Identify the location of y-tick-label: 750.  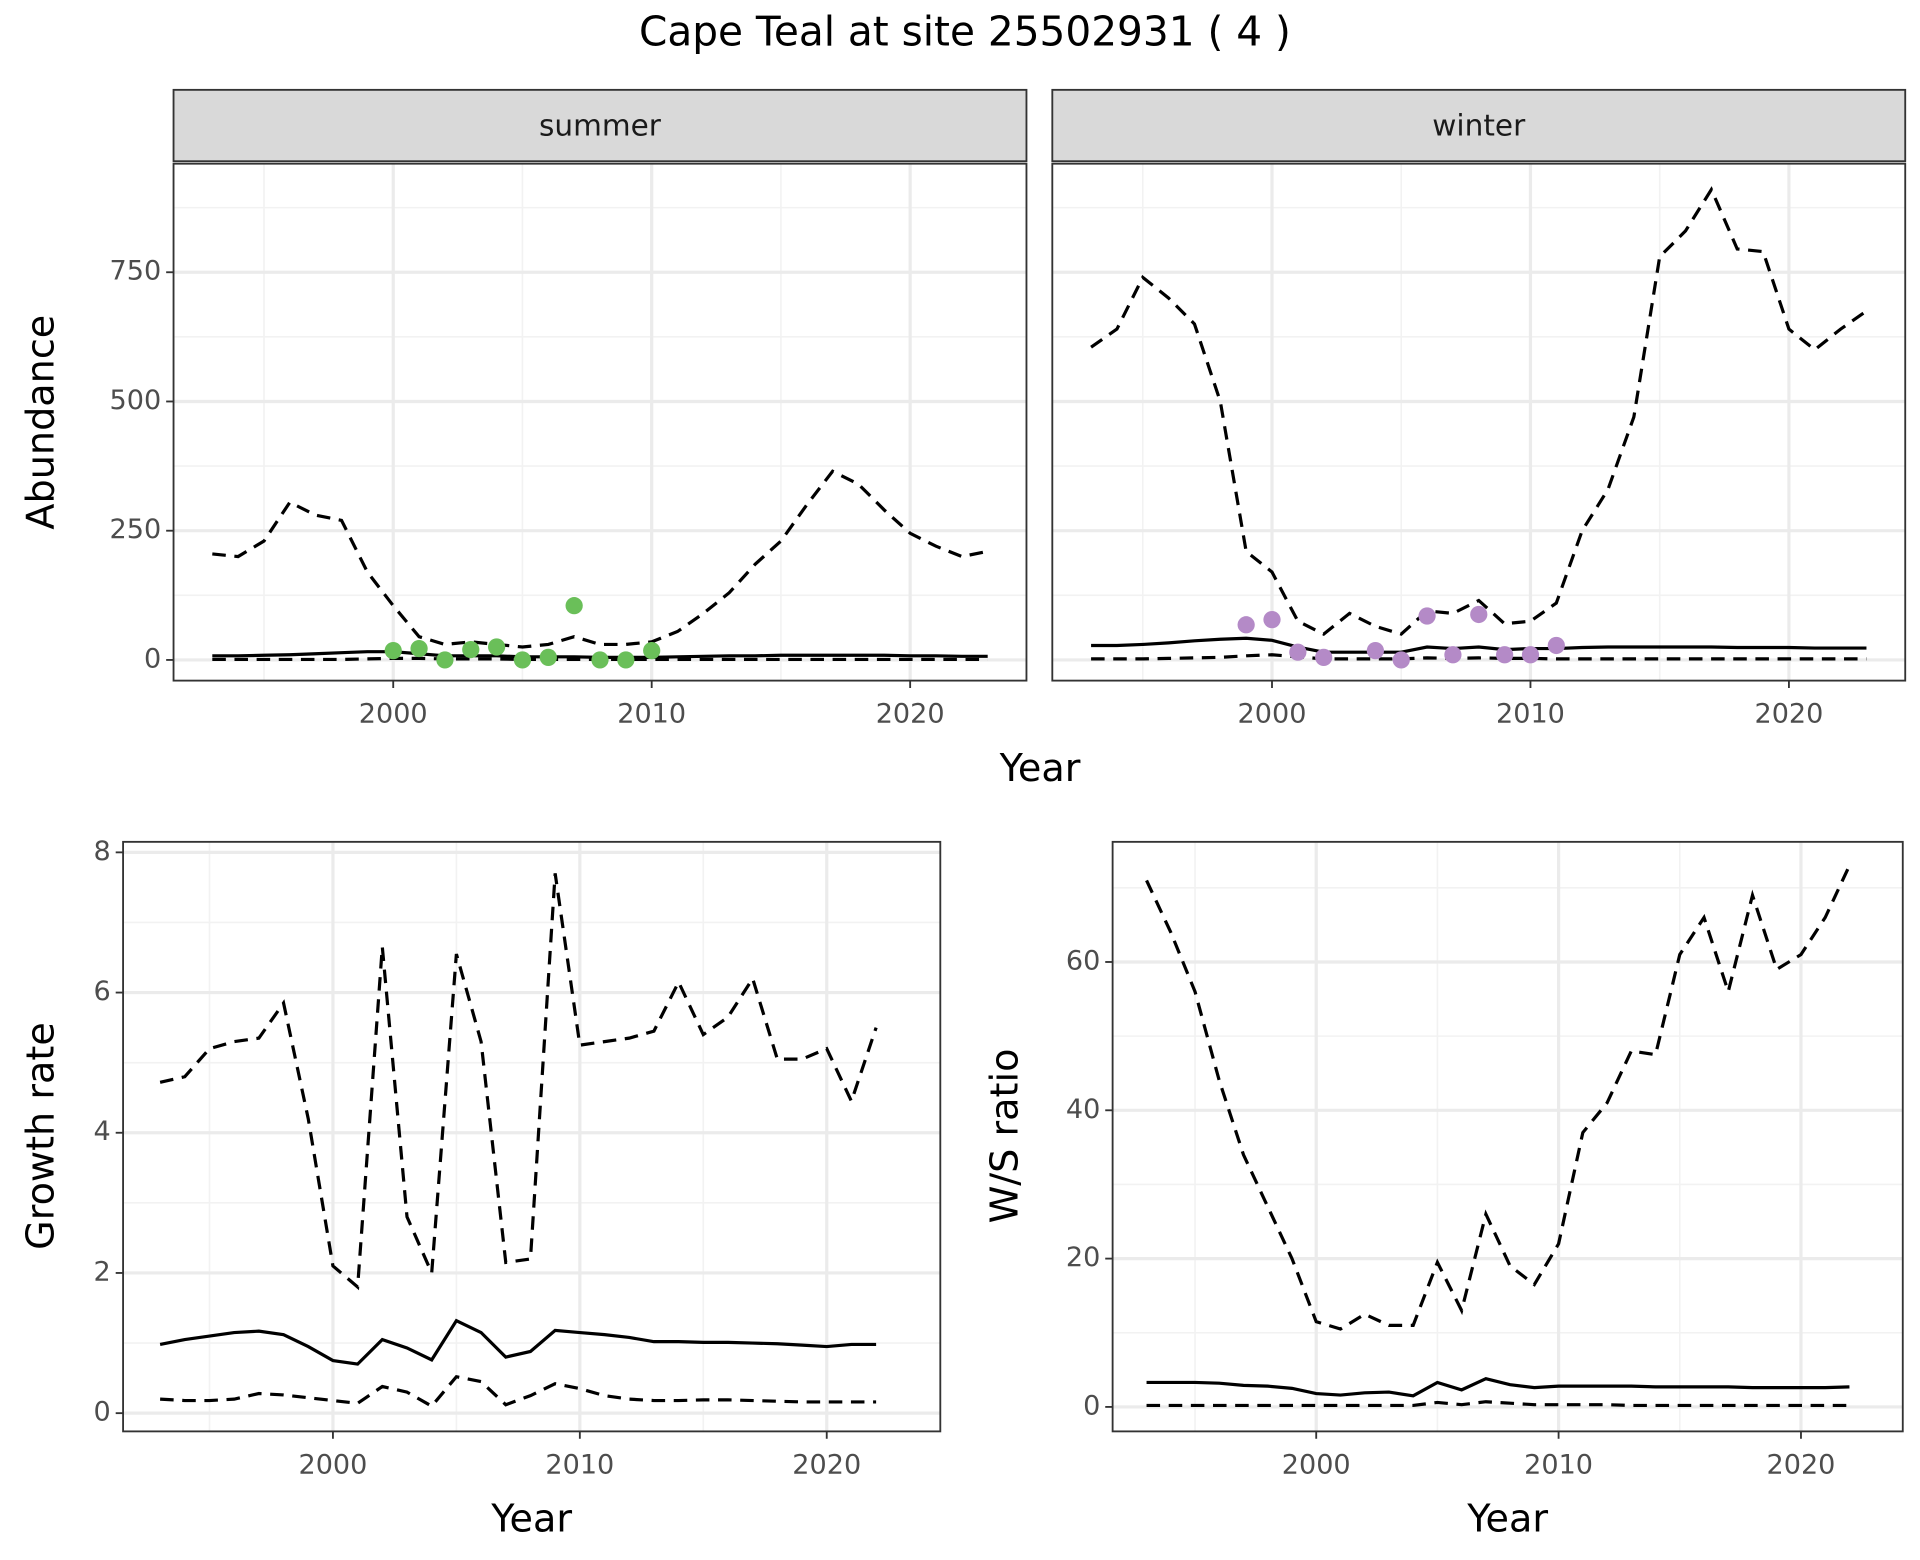
(136, 271).